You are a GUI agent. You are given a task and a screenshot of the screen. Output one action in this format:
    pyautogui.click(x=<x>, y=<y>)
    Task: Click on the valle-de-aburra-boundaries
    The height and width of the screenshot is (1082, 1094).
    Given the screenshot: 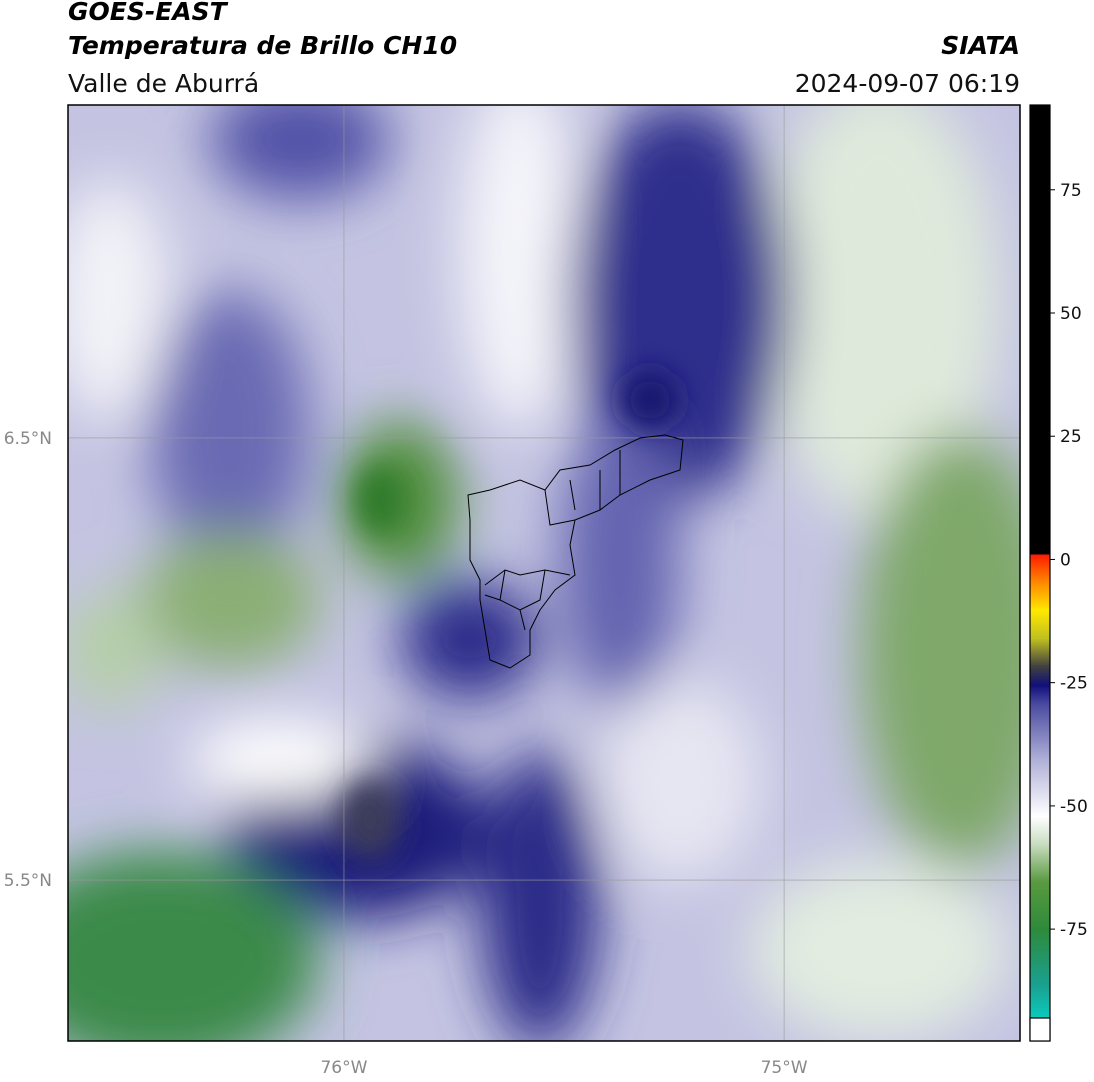 What is the action you would take?
    pyautogui.click(x=575, y=551)
    